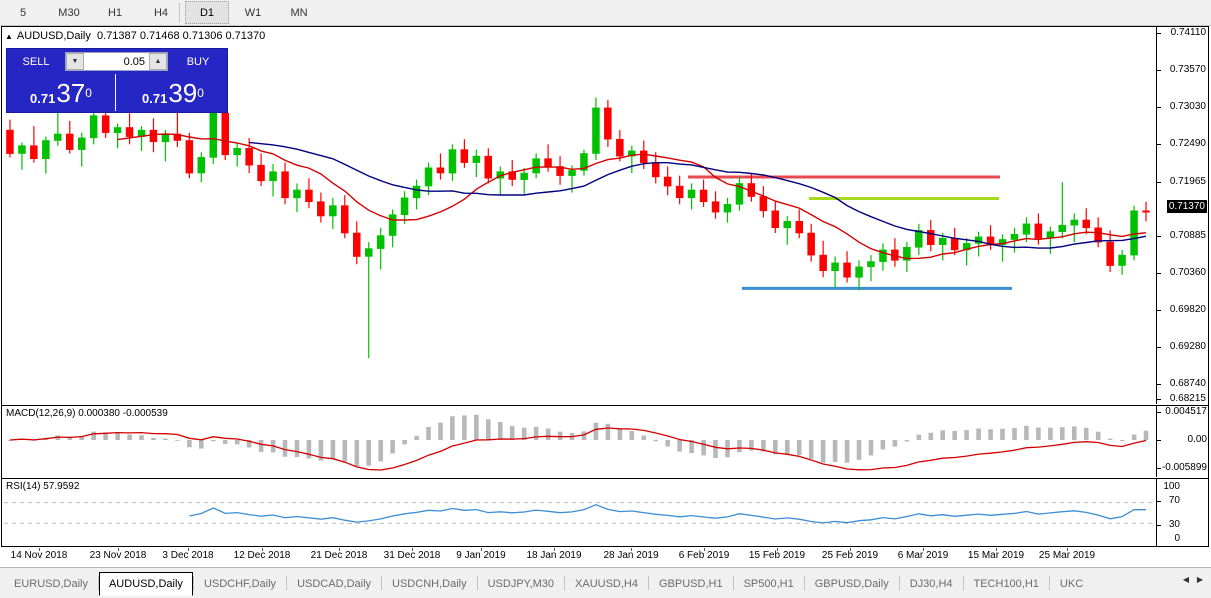 This screenshot has height=598, width=1211. What do you see at coordinates (931, 583) in the screenshot?
I see `chart-tab-dj30-h4: DJ30,H4` at bounding box center [931, 583].